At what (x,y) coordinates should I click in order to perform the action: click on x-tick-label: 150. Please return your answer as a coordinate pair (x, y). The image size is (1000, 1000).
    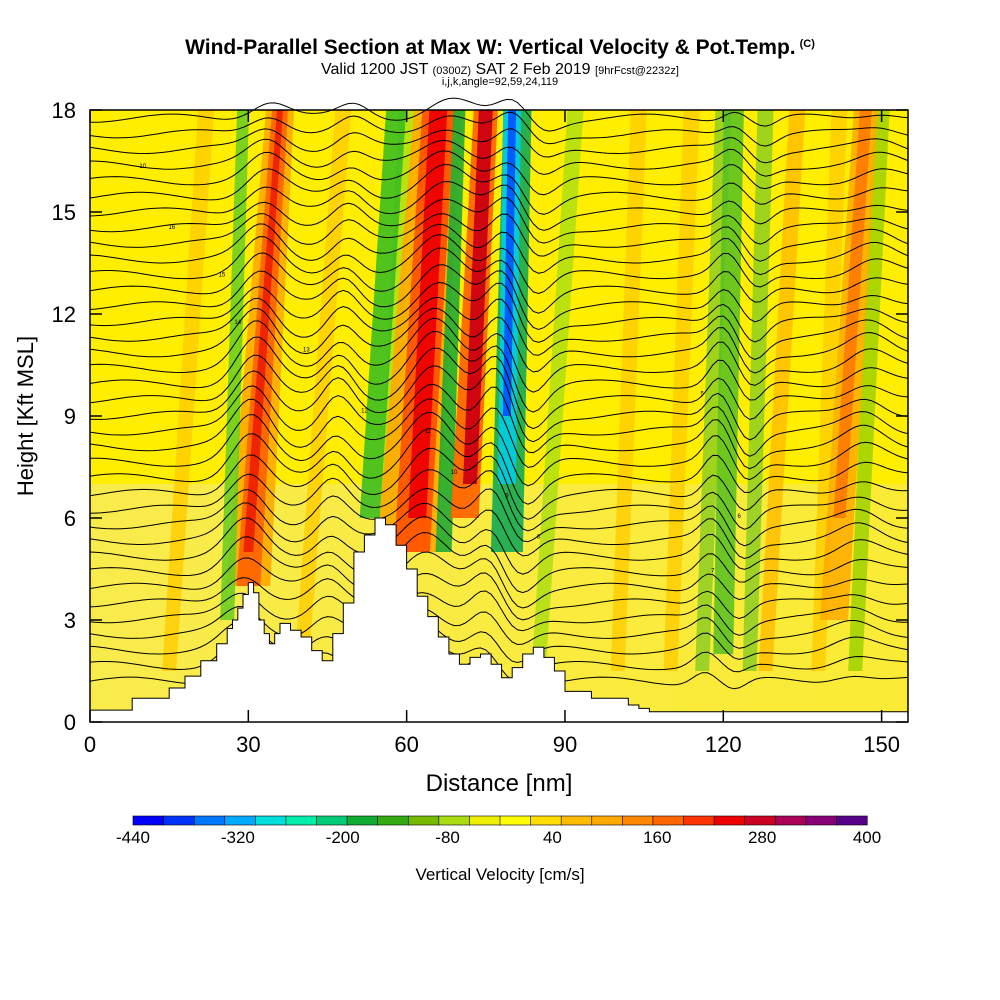
    Looking at the image, I should click on (881, 744).